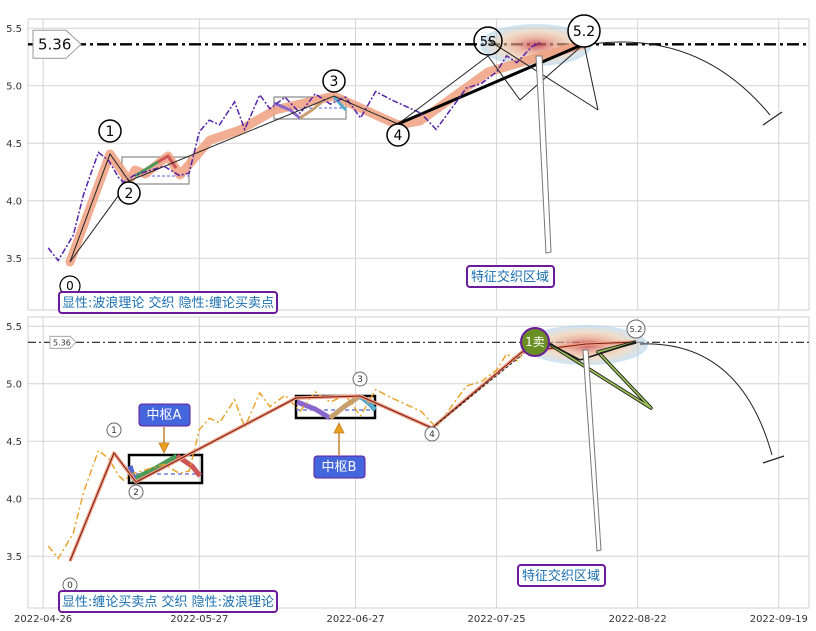 Image resolution: width=816 pixels, height=631 pixels. I want to click on bottom-reference-tag: 5.36, so click(63, 342).